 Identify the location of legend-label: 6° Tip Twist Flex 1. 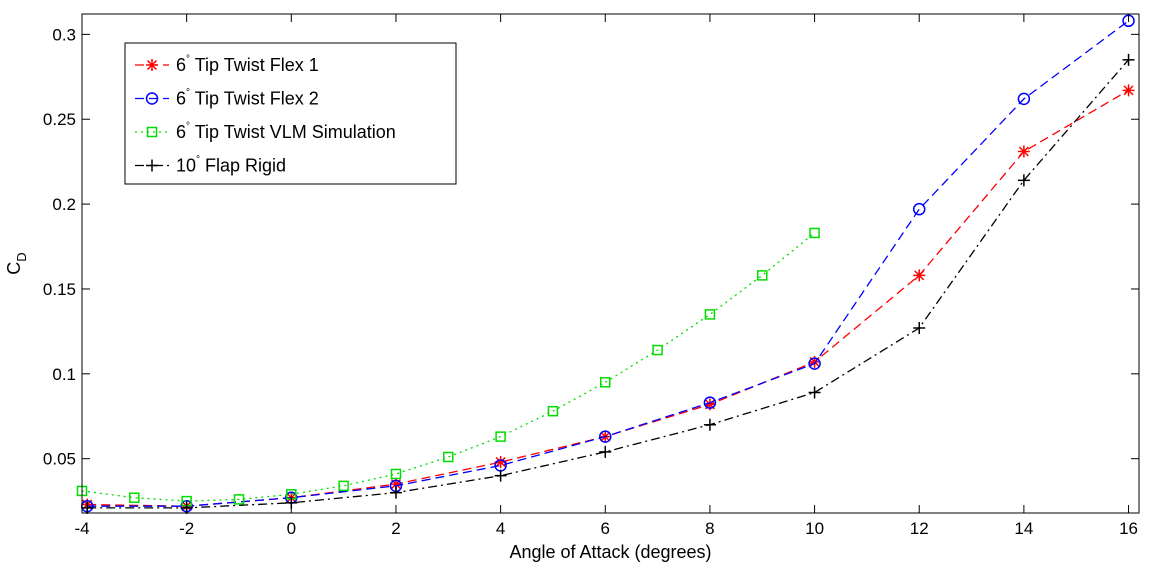
(247, 64).